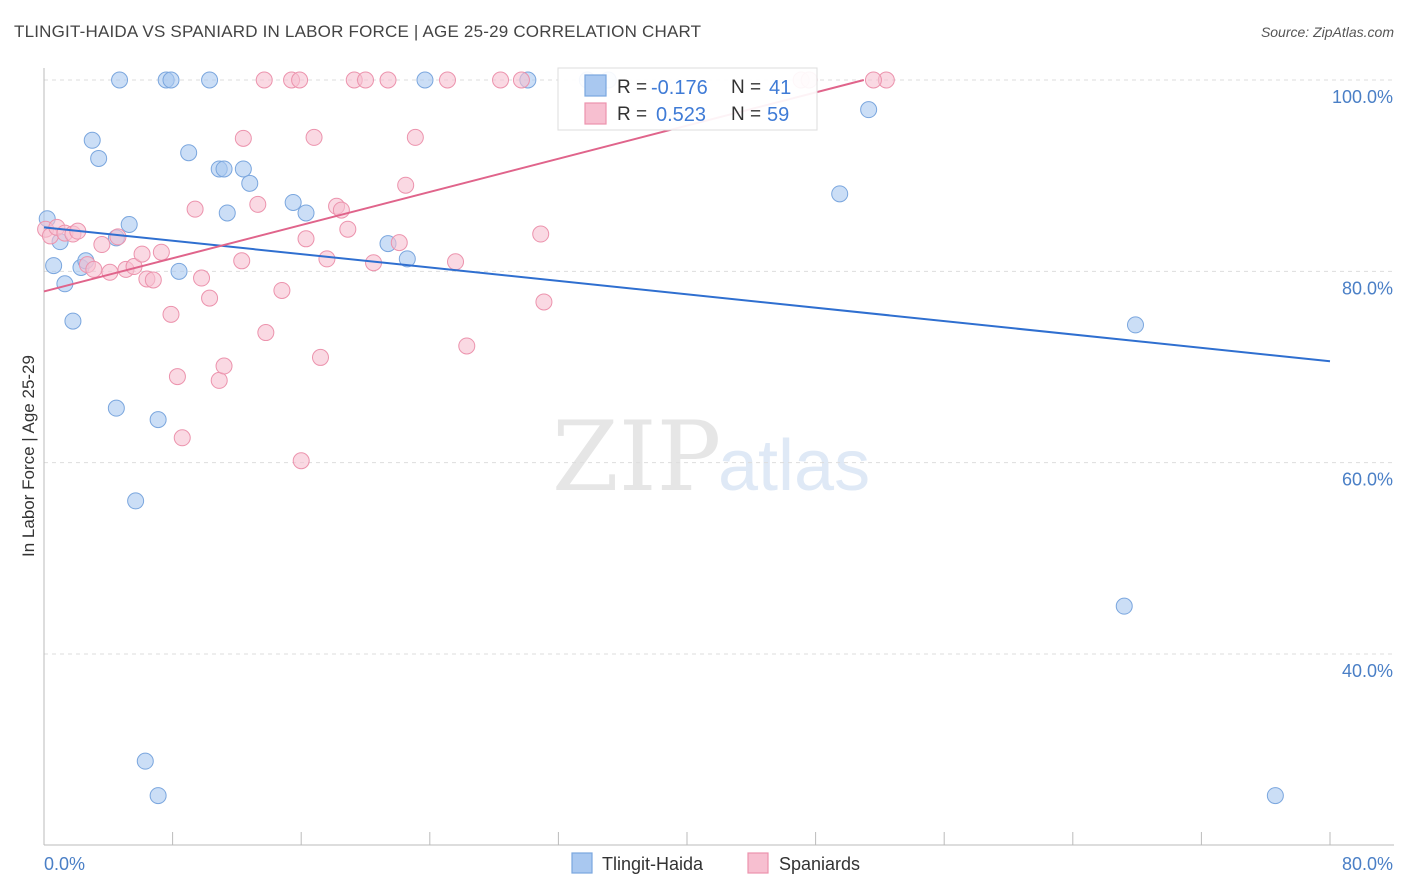 The width and height of the screenshot is (1406, 892). I want to click on y-tick-labels: 40.0% 60.0% 80.0% 100.0%, so click(1362, 384).